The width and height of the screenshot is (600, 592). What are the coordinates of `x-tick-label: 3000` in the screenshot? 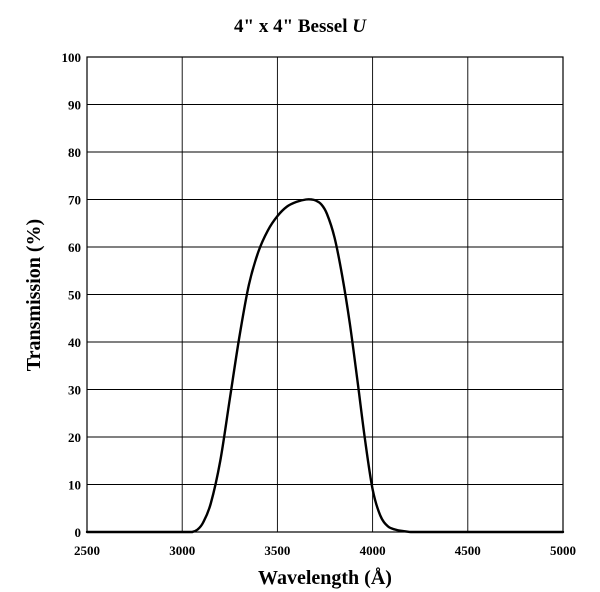 It's located at (182, 550).